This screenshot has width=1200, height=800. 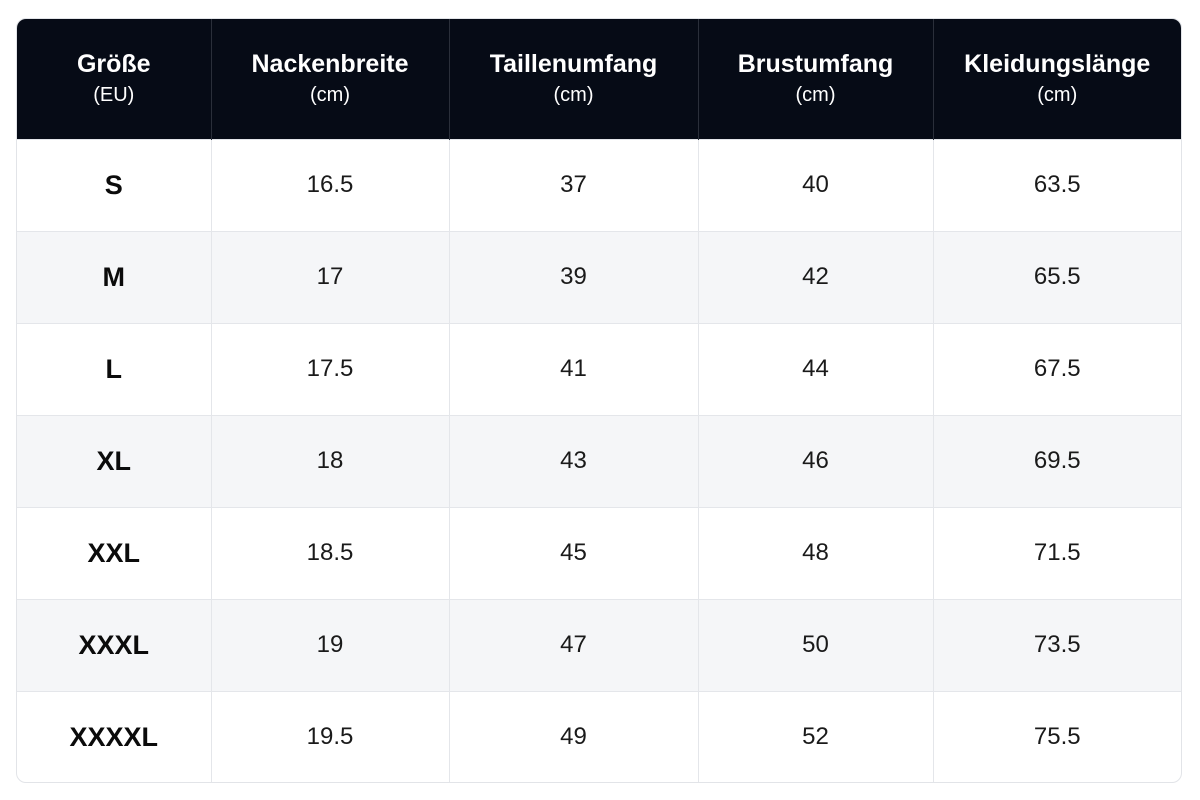 What do you see at coordinates (573, 79) in the screenshot?
I see `header-waist: Taillenumfang (cm)` at bounding box center [573, 79].